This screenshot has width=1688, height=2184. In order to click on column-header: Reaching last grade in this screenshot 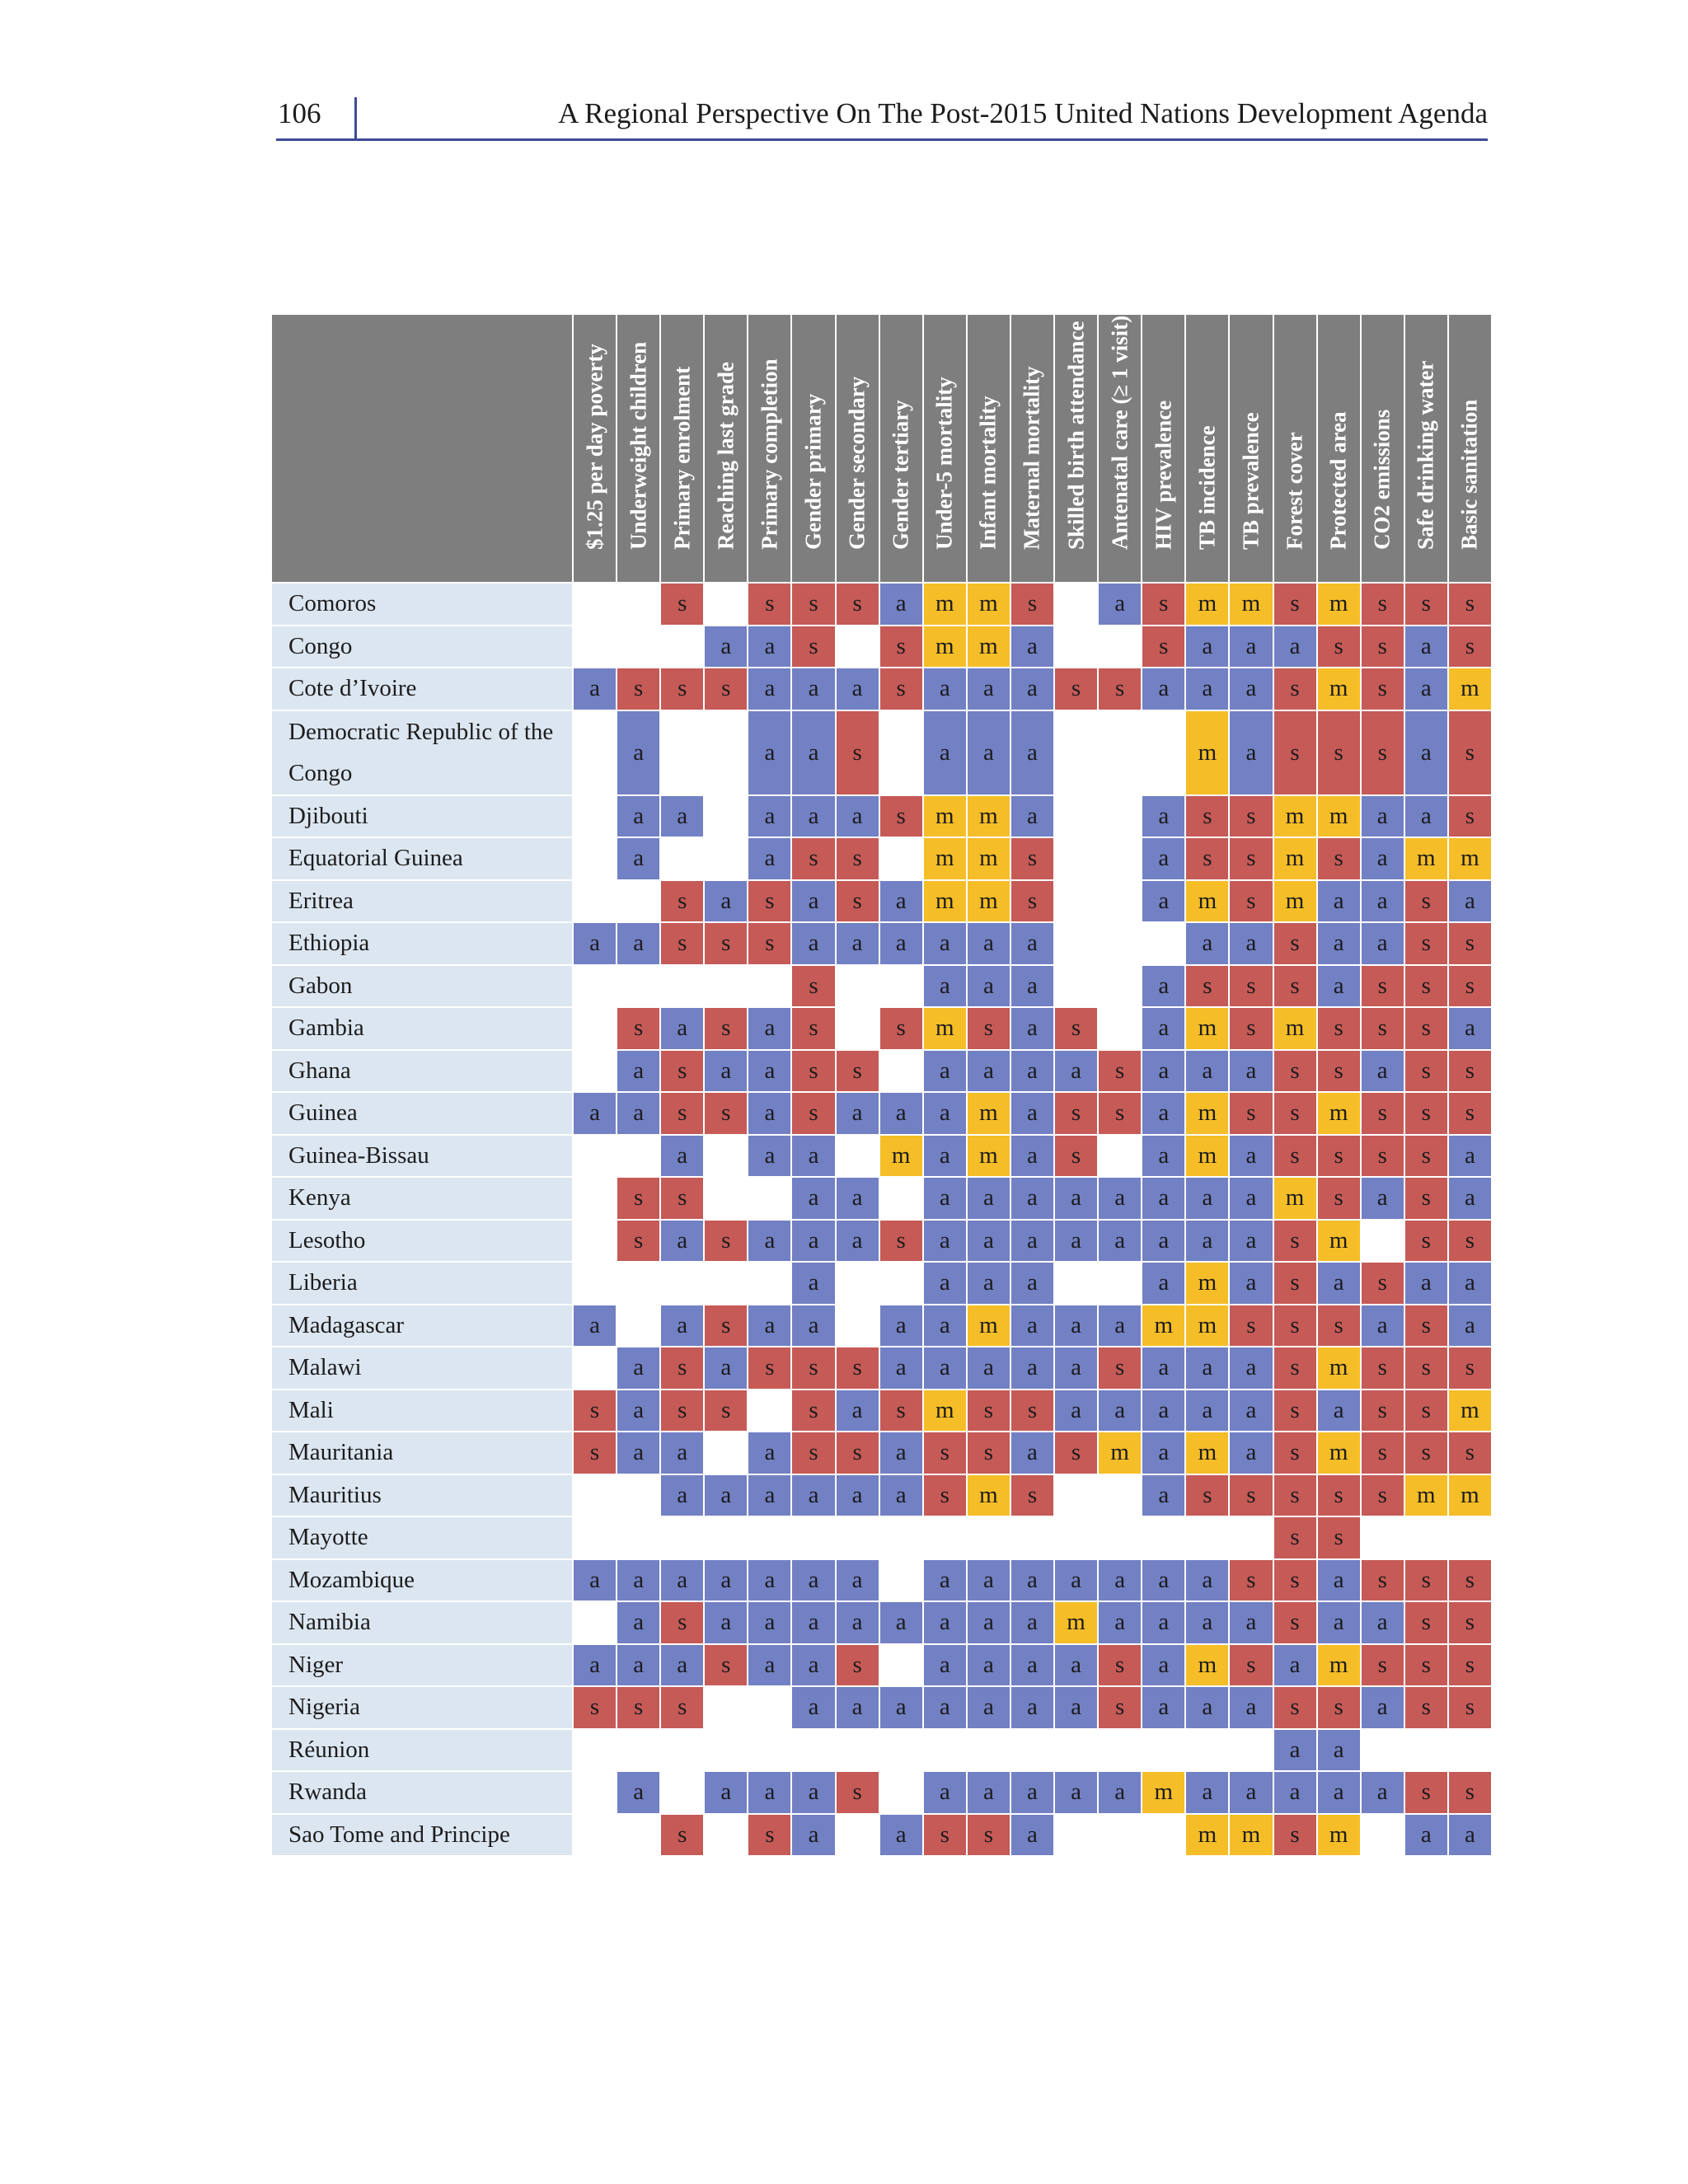, I will do `click(727, 448)`.